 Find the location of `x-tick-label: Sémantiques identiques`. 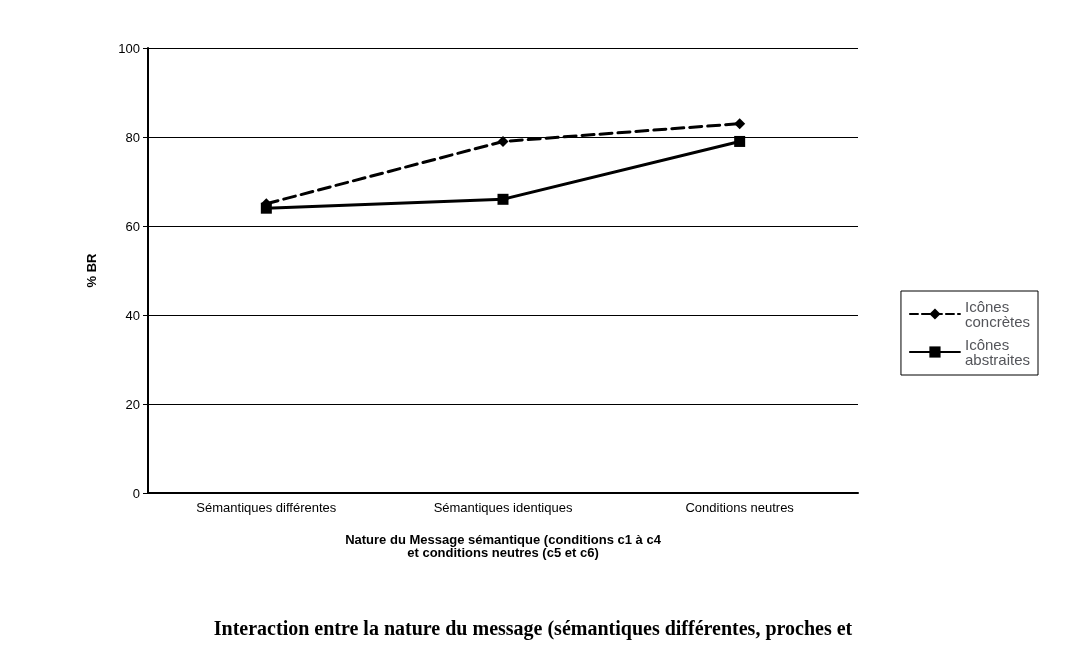

x-tick-label: Sémantiques identiques is located at coordinates (503, 507).